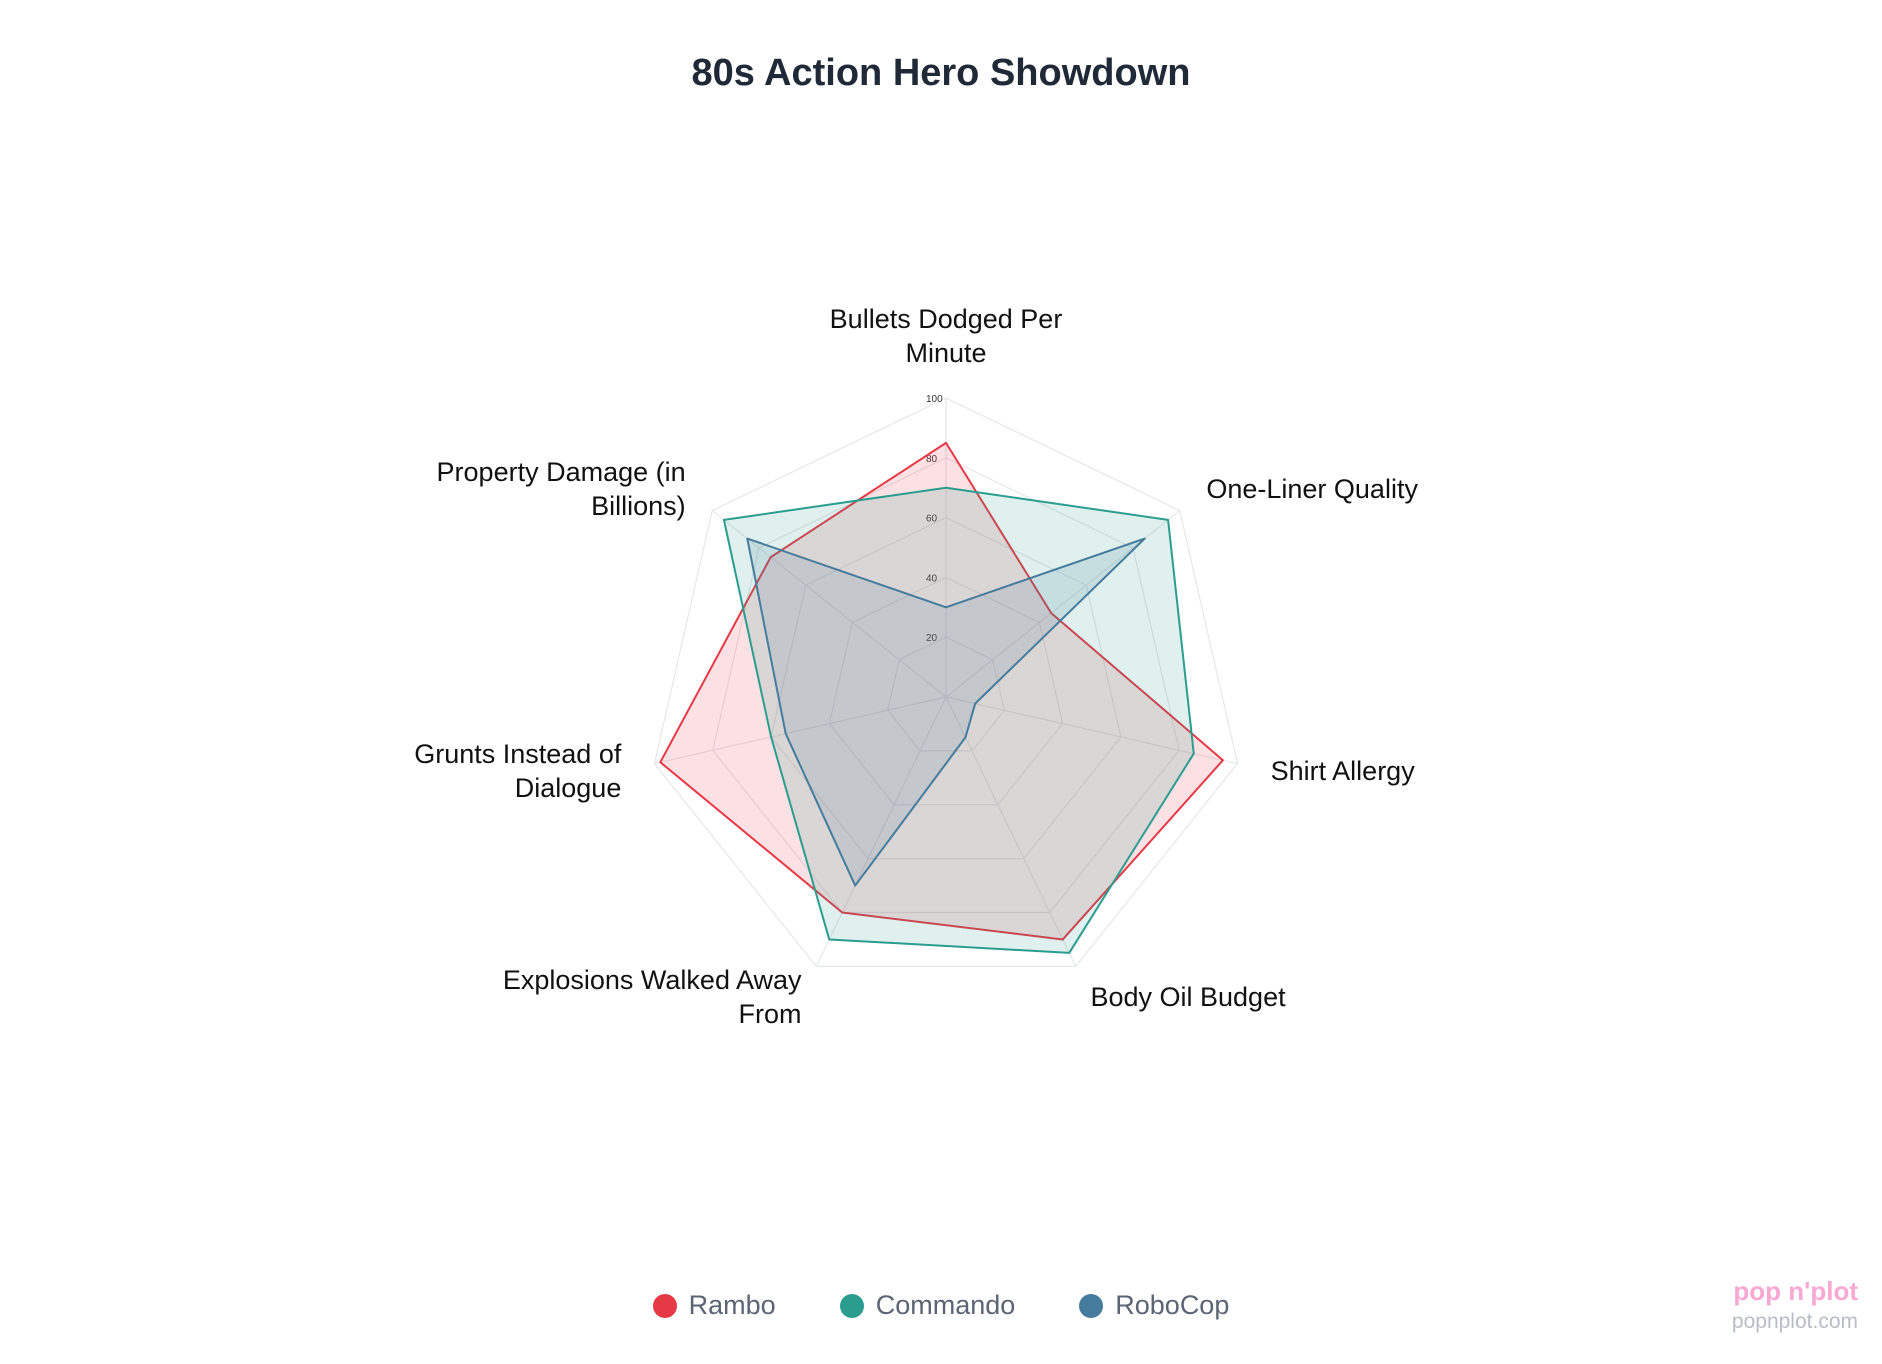 The image size is (1882, 1364). I want to click on watermark-brand: pop n'plot, so click(1795, 1291).